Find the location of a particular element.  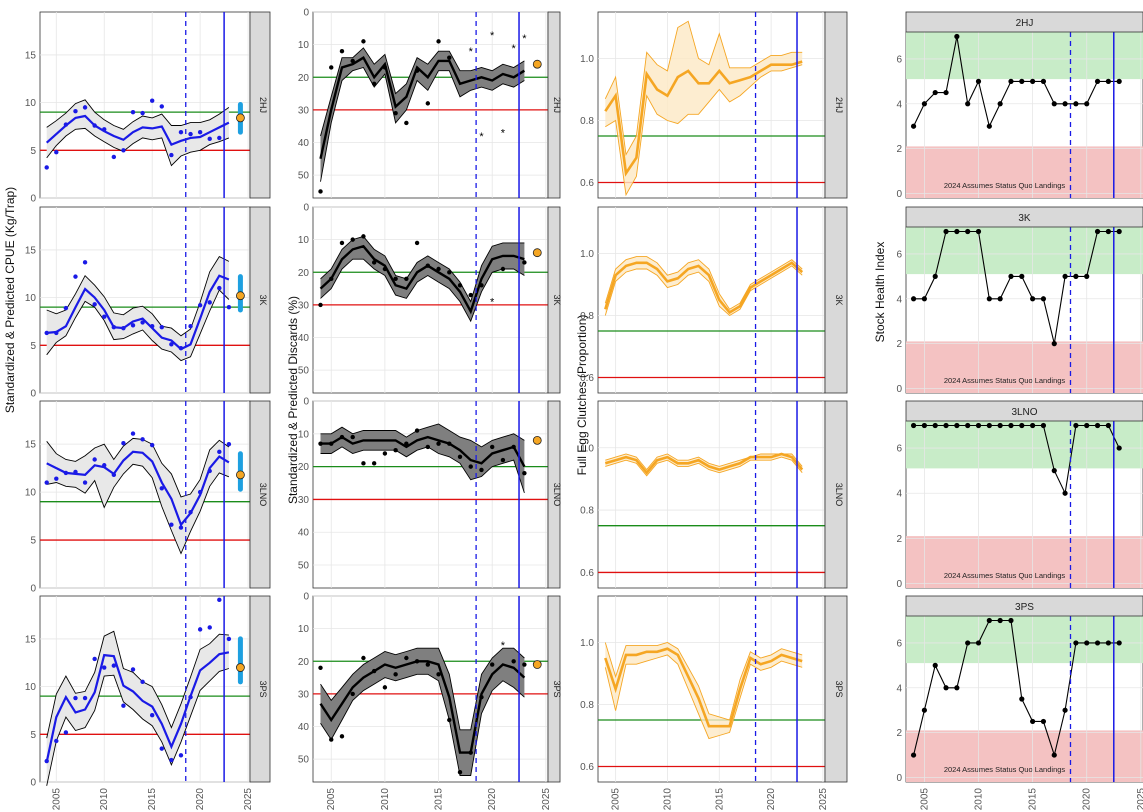

y-tick-label: 2 is located at coordinates (899, 539).